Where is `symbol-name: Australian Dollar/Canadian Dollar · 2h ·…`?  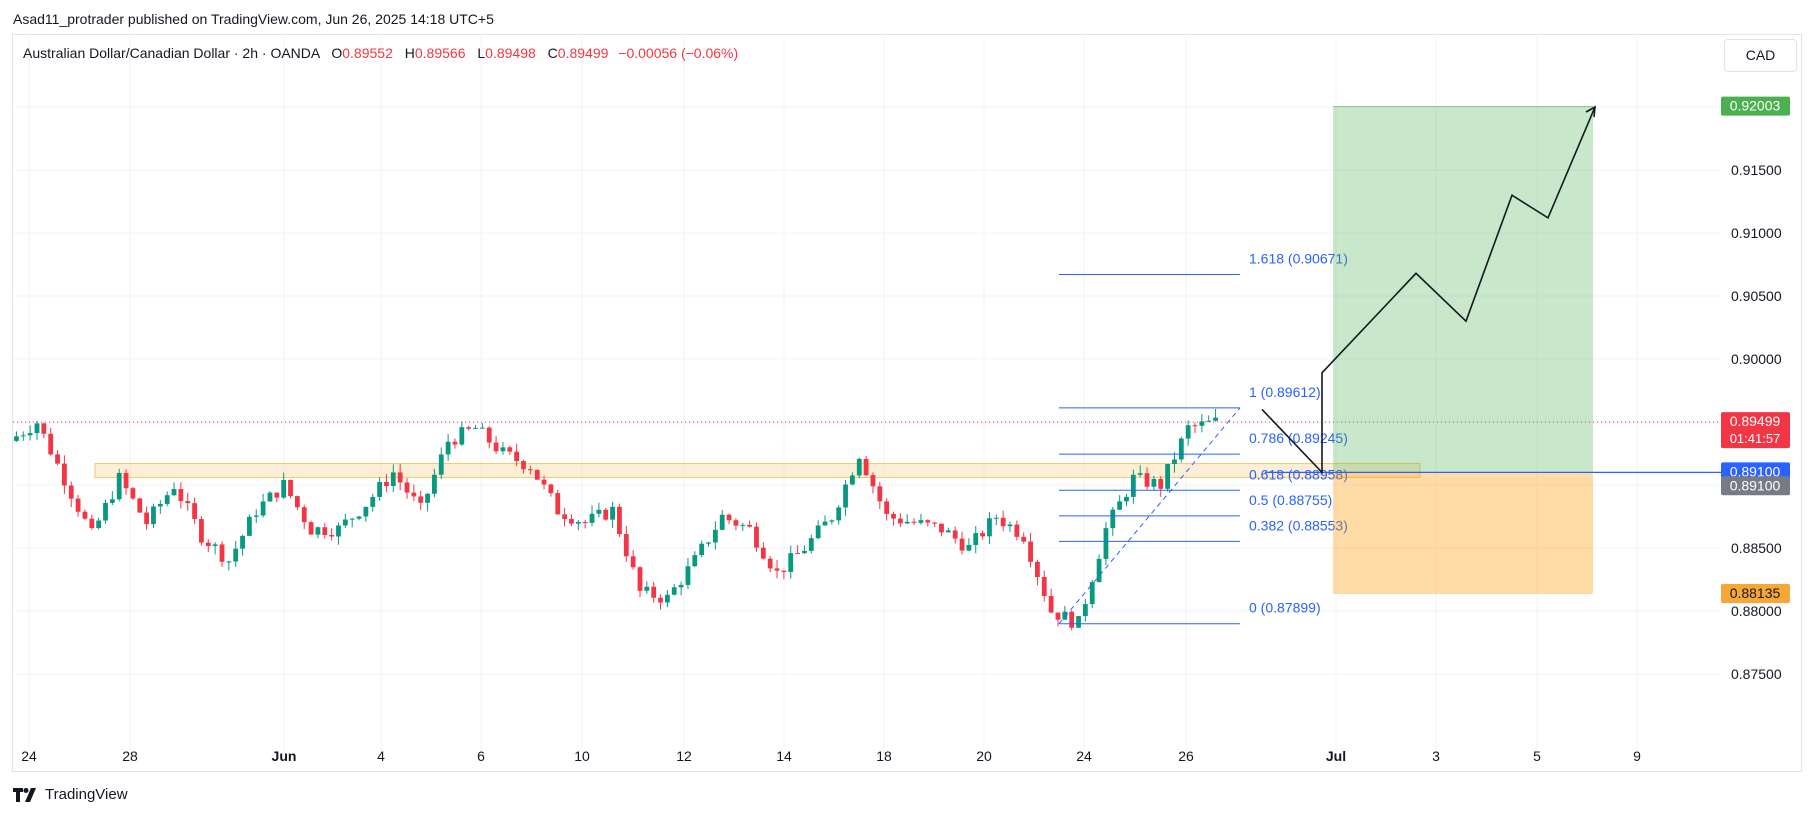
symbol-name: Australian Dollar/Canadian Dollar · 2h ·… is located at coordinates (171, 53).